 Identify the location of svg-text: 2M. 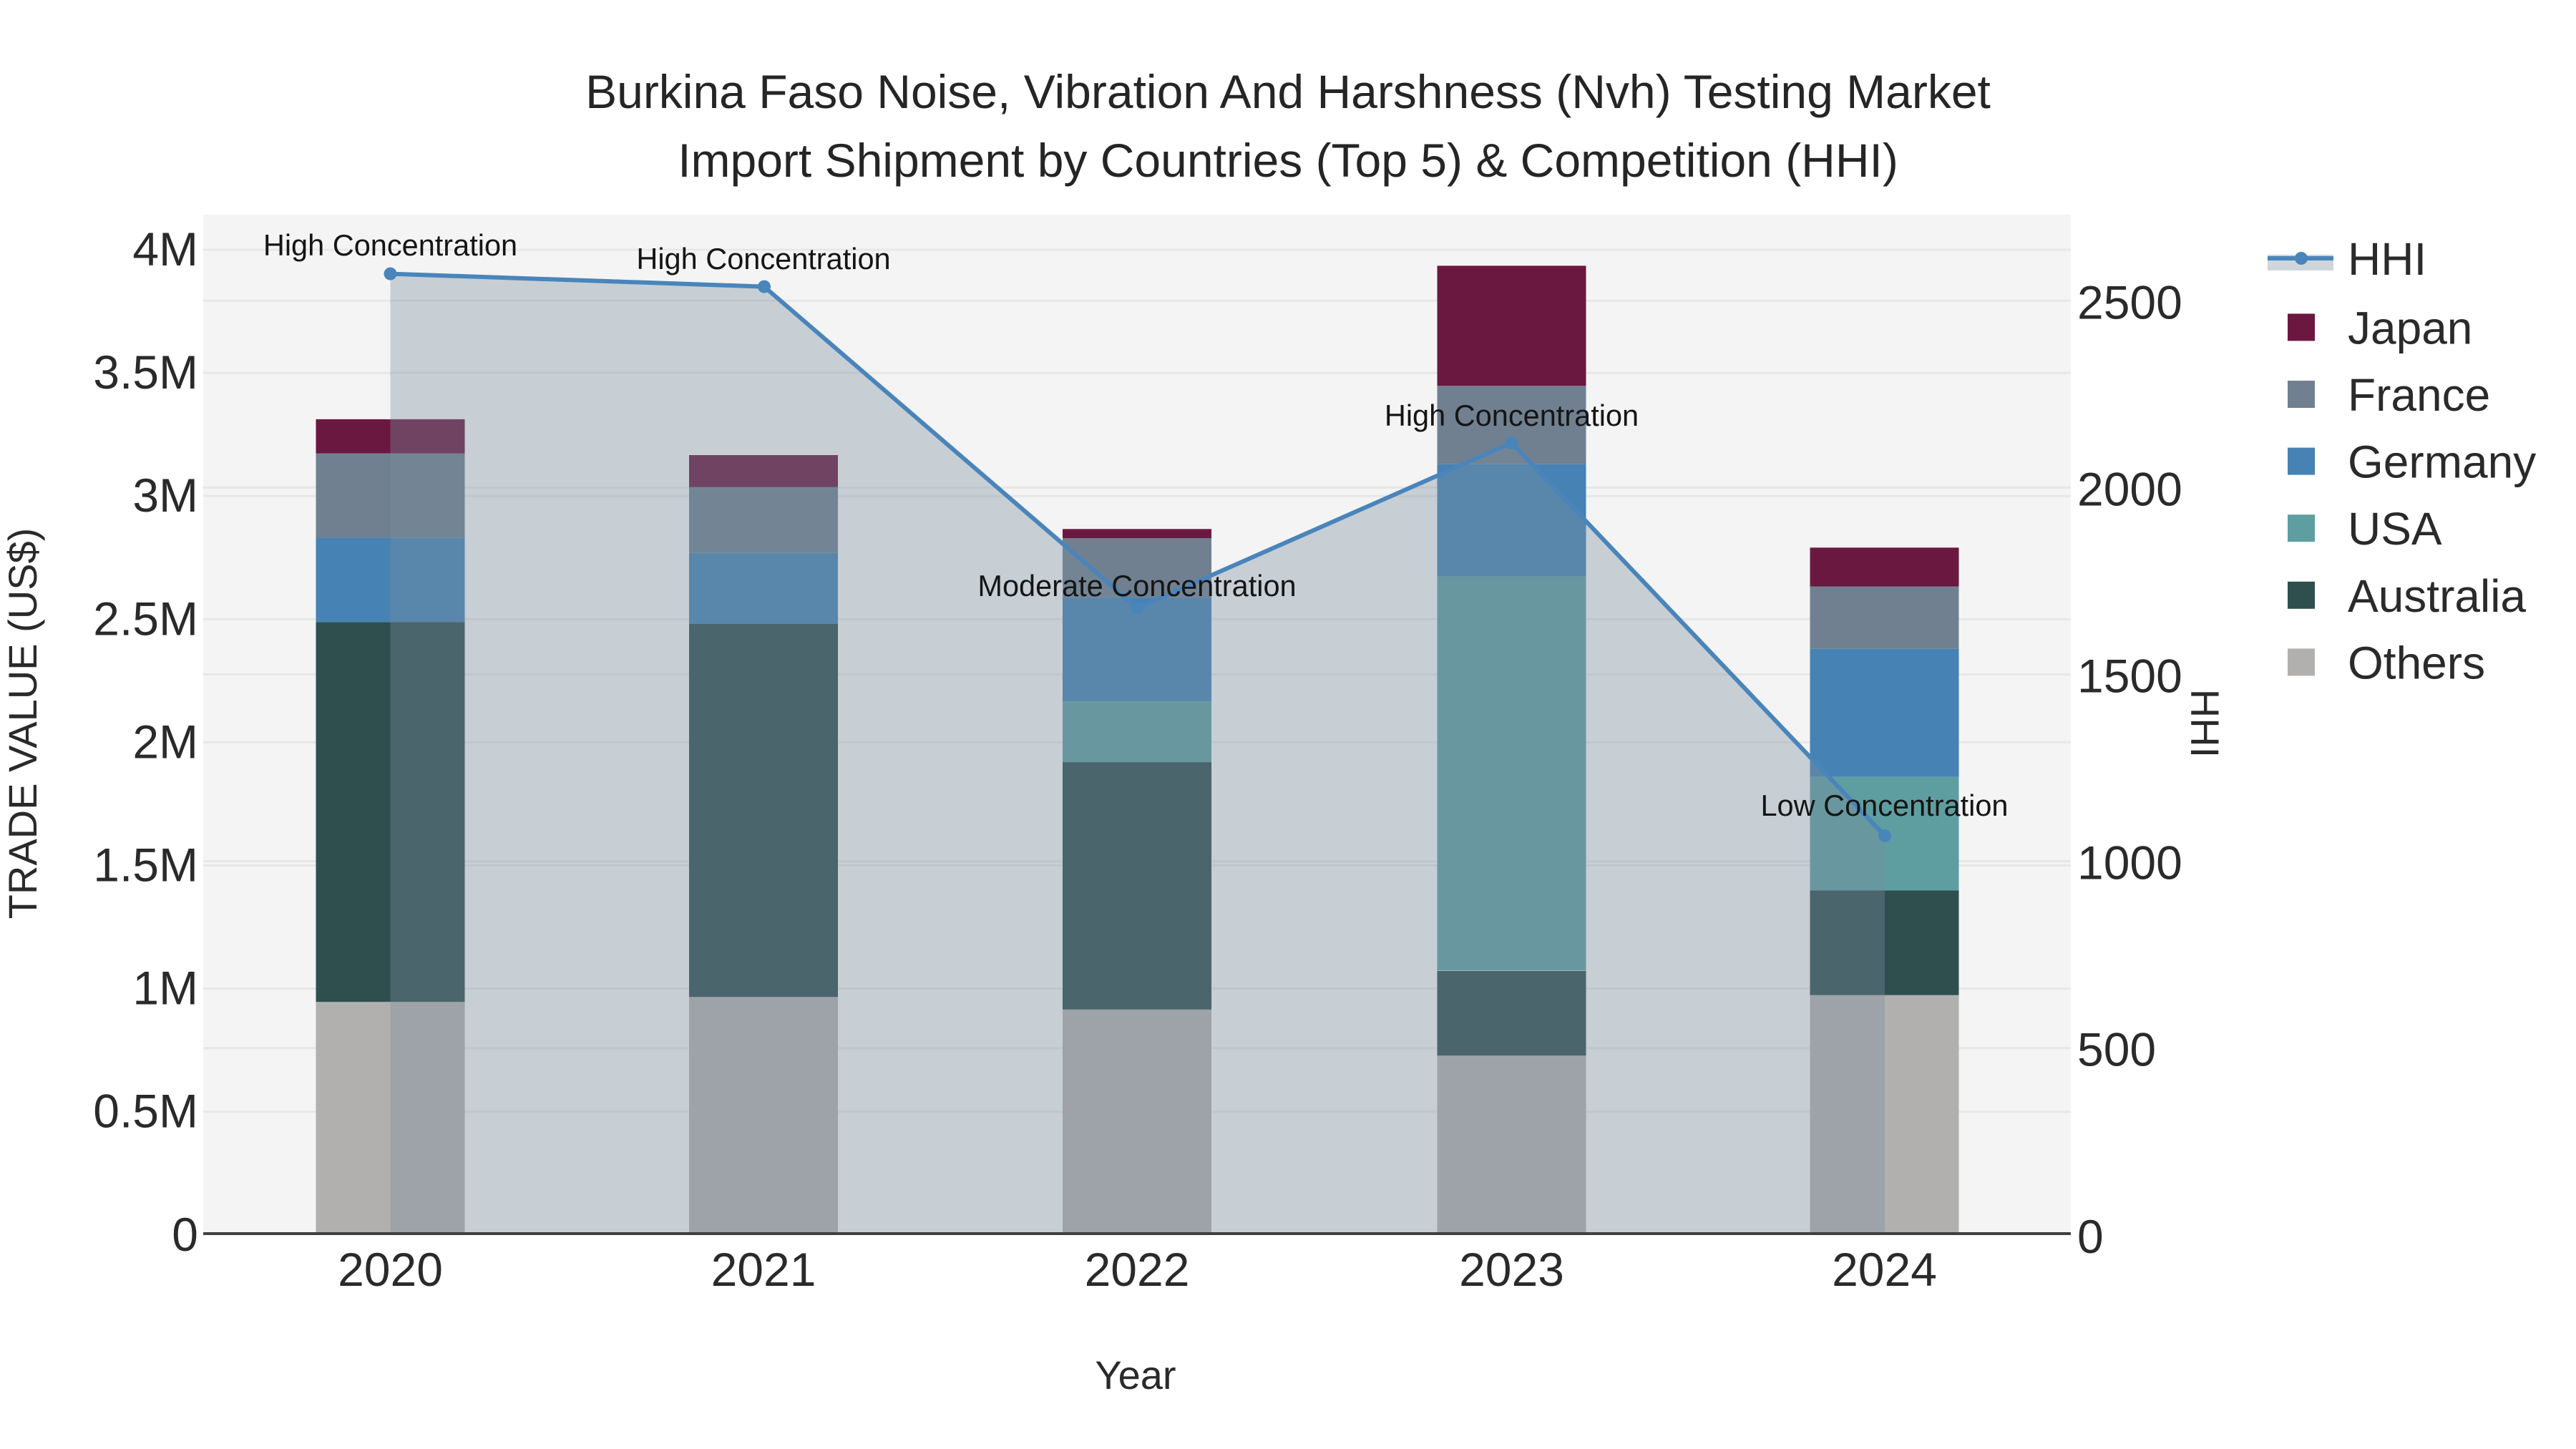
(165, 741).